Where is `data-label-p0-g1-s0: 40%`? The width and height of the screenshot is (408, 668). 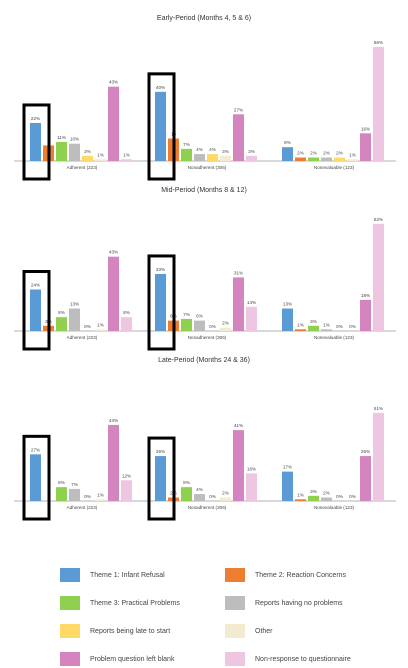 data-label-p0-g1-s0: 40% is located at coordinates (160, 87).